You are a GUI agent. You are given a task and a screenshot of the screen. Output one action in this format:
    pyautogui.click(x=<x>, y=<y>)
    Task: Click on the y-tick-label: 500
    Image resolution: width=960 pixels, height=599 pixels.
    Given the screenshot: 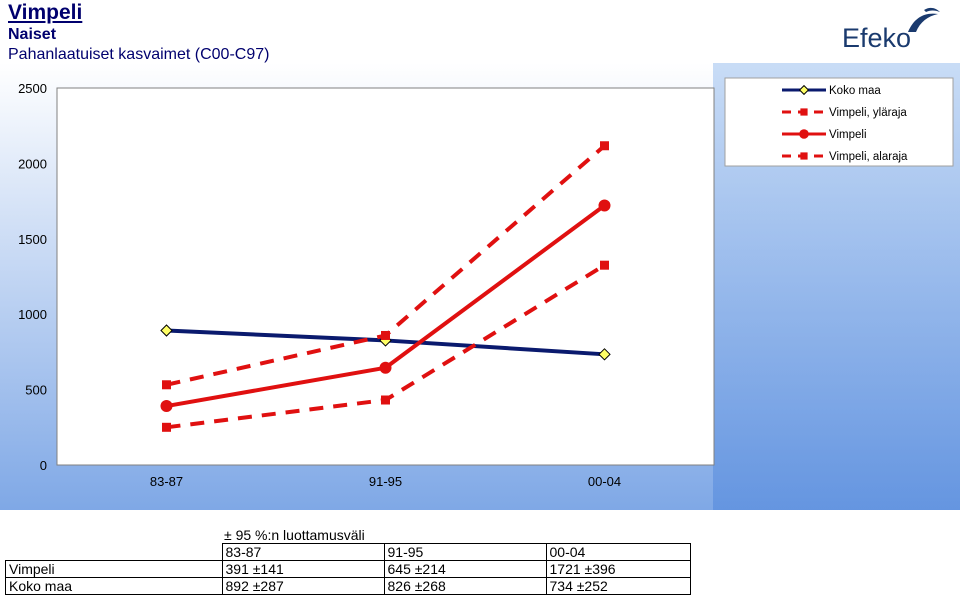 What is the action you would take?
    pyautogui.click(x=36, y=390)
    